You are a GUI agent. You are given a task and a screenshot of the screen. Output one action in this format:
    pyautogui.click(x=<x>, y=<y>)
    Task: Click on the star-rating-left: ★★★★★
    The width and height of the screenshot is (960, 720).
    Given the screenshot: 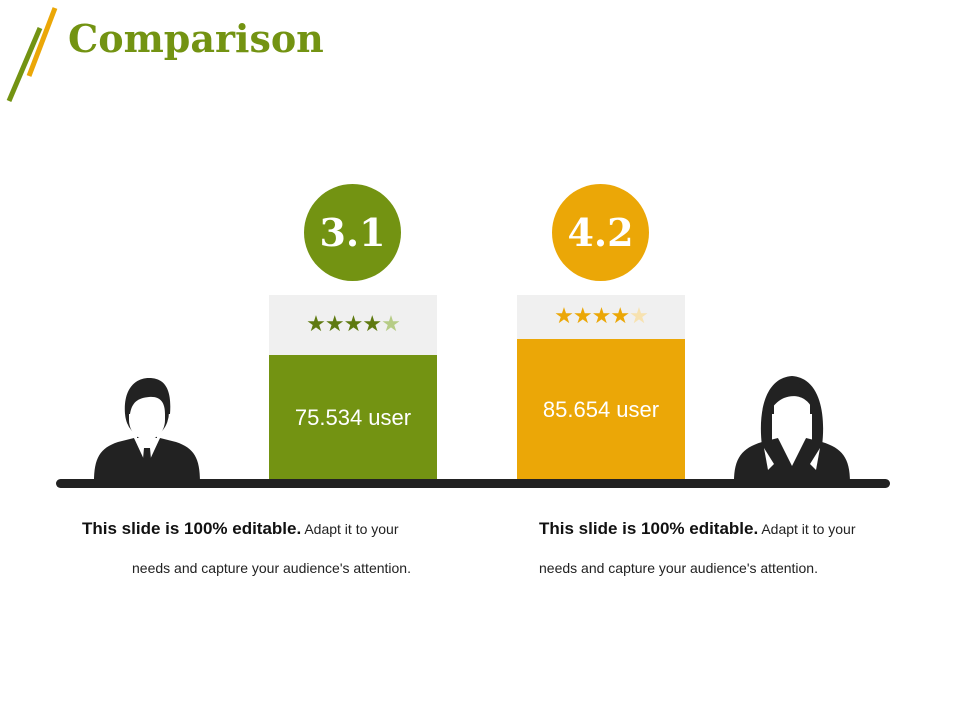 What is the action you would take?
    pyautogui.click(x=353, y=324)
    